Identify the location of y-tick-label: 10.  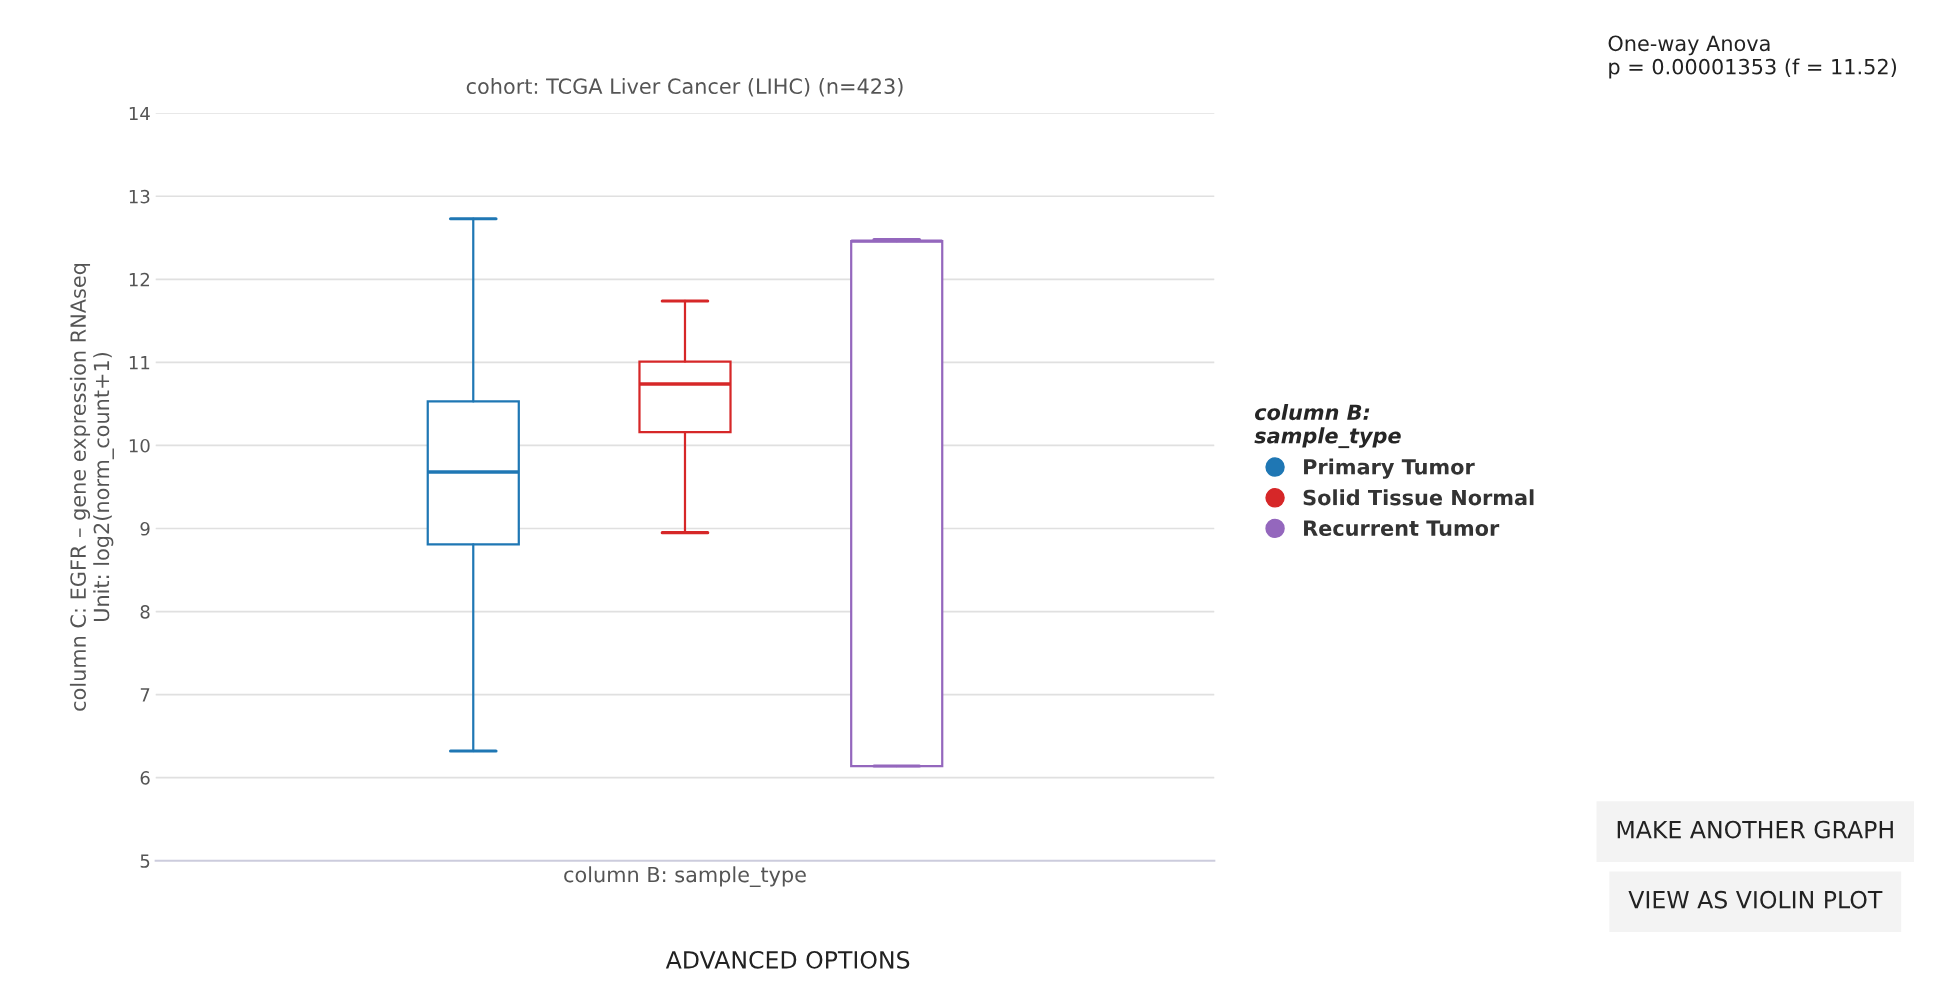
(139, 445).